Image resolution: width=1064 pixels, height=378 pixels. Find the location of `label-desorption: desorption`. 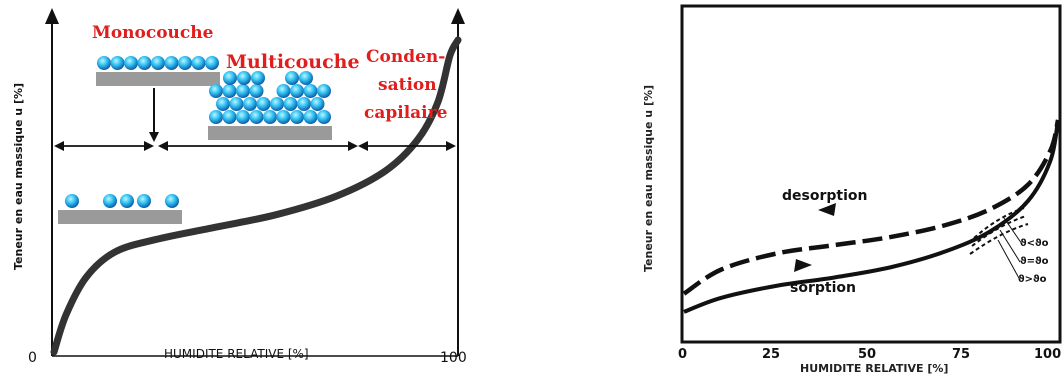

label-desorption: desorption is located at coordinates (824, 196).